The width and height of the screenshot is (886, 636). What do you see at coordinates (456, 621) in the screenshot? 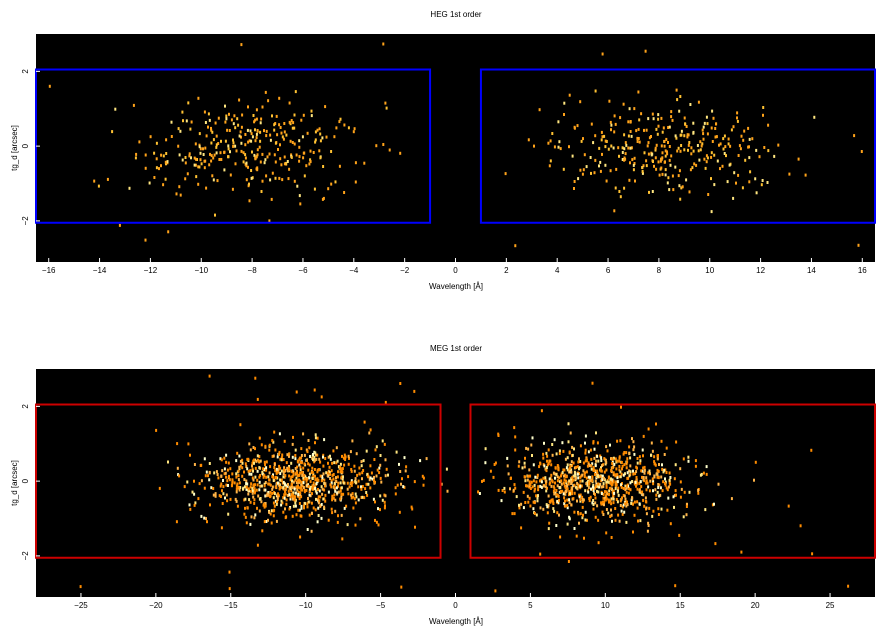
I see `meg-x-axis-label: Wavelength [Å]` at bounding box center [456, 621].